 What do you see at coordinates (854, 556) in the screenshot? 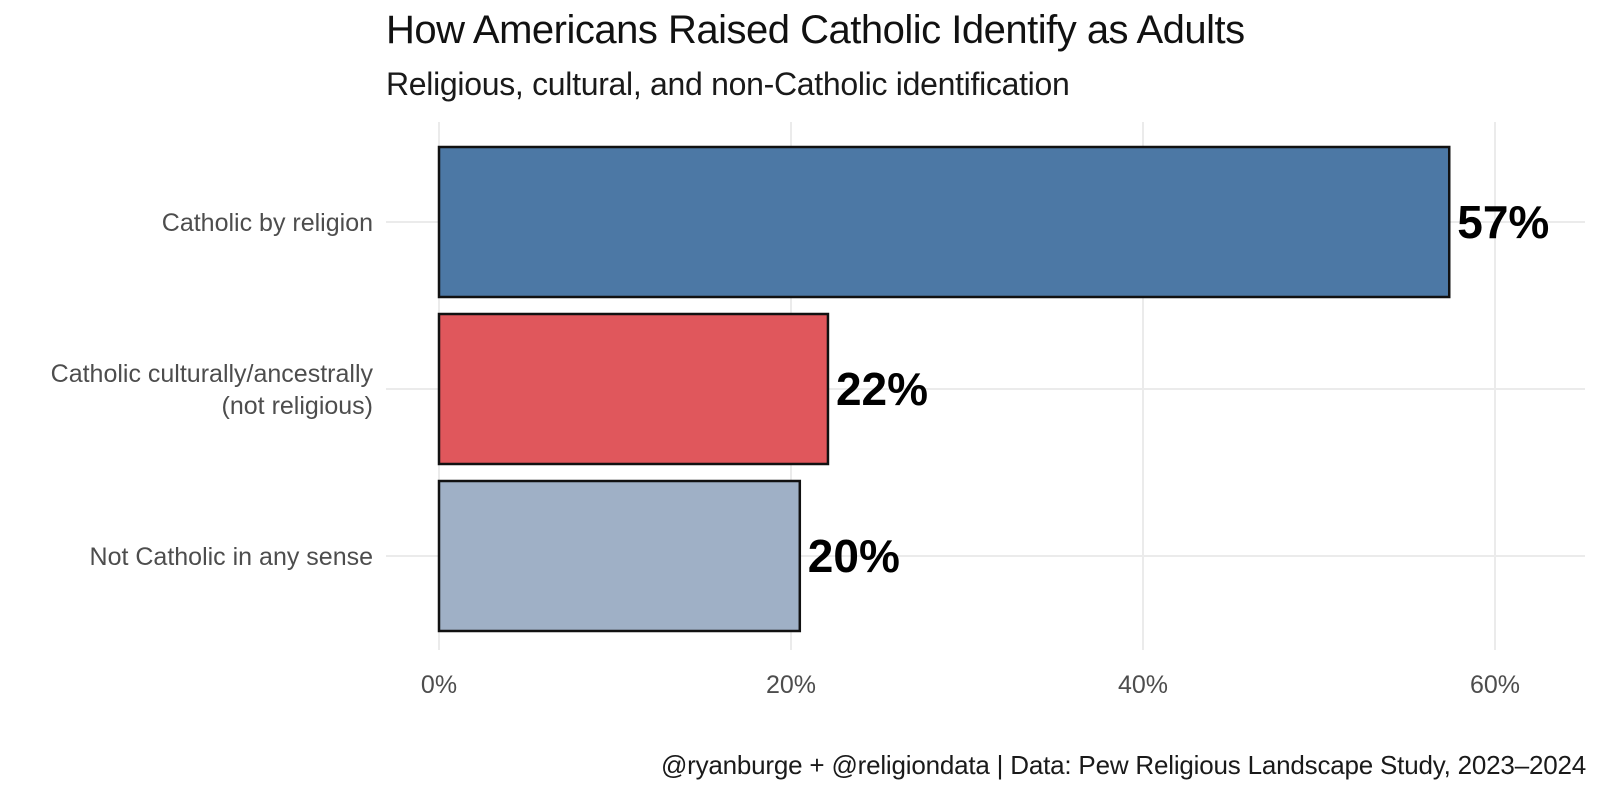
I see `data-label: 20%` at bounding box center [854, 556].